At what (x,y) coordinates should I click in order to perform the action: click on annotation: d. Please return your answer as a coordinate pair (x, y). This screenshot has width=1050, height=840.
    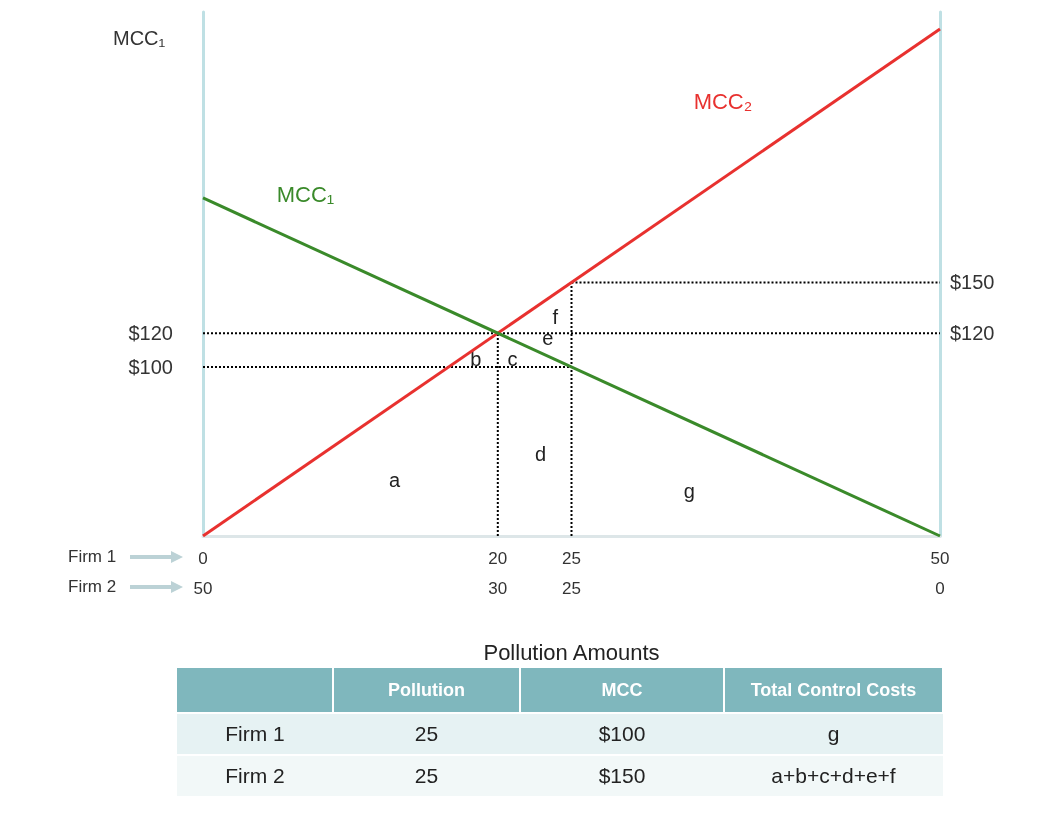
    Looking at the image, I should click on (540, 453).